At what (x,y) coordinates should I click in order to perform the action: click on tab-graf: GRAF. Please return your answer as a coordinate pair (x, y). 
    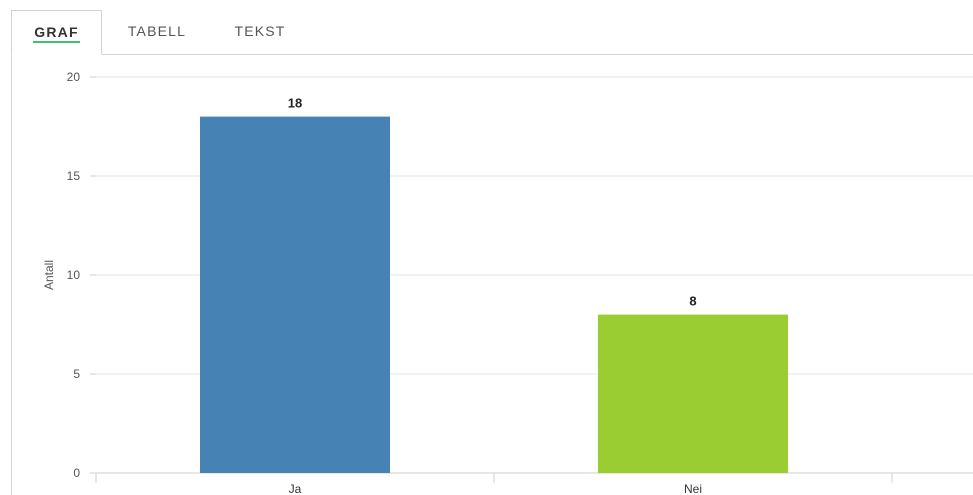
    Looking at the image, I should click on (56, 32).